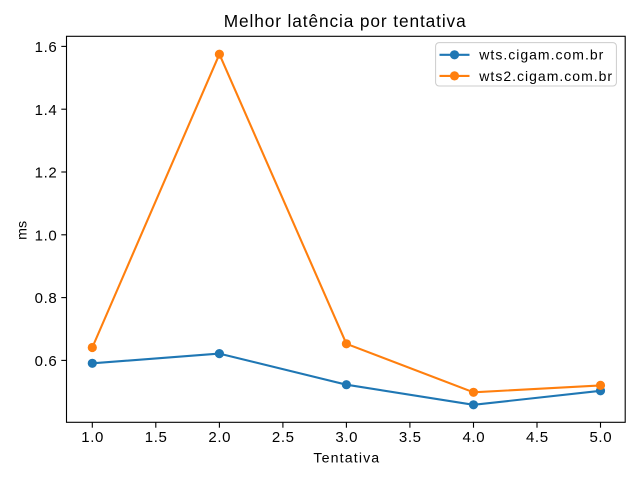 This screenshot has width=640, height=480. I want to click on svg-text: 2.5, so click(283, 437).